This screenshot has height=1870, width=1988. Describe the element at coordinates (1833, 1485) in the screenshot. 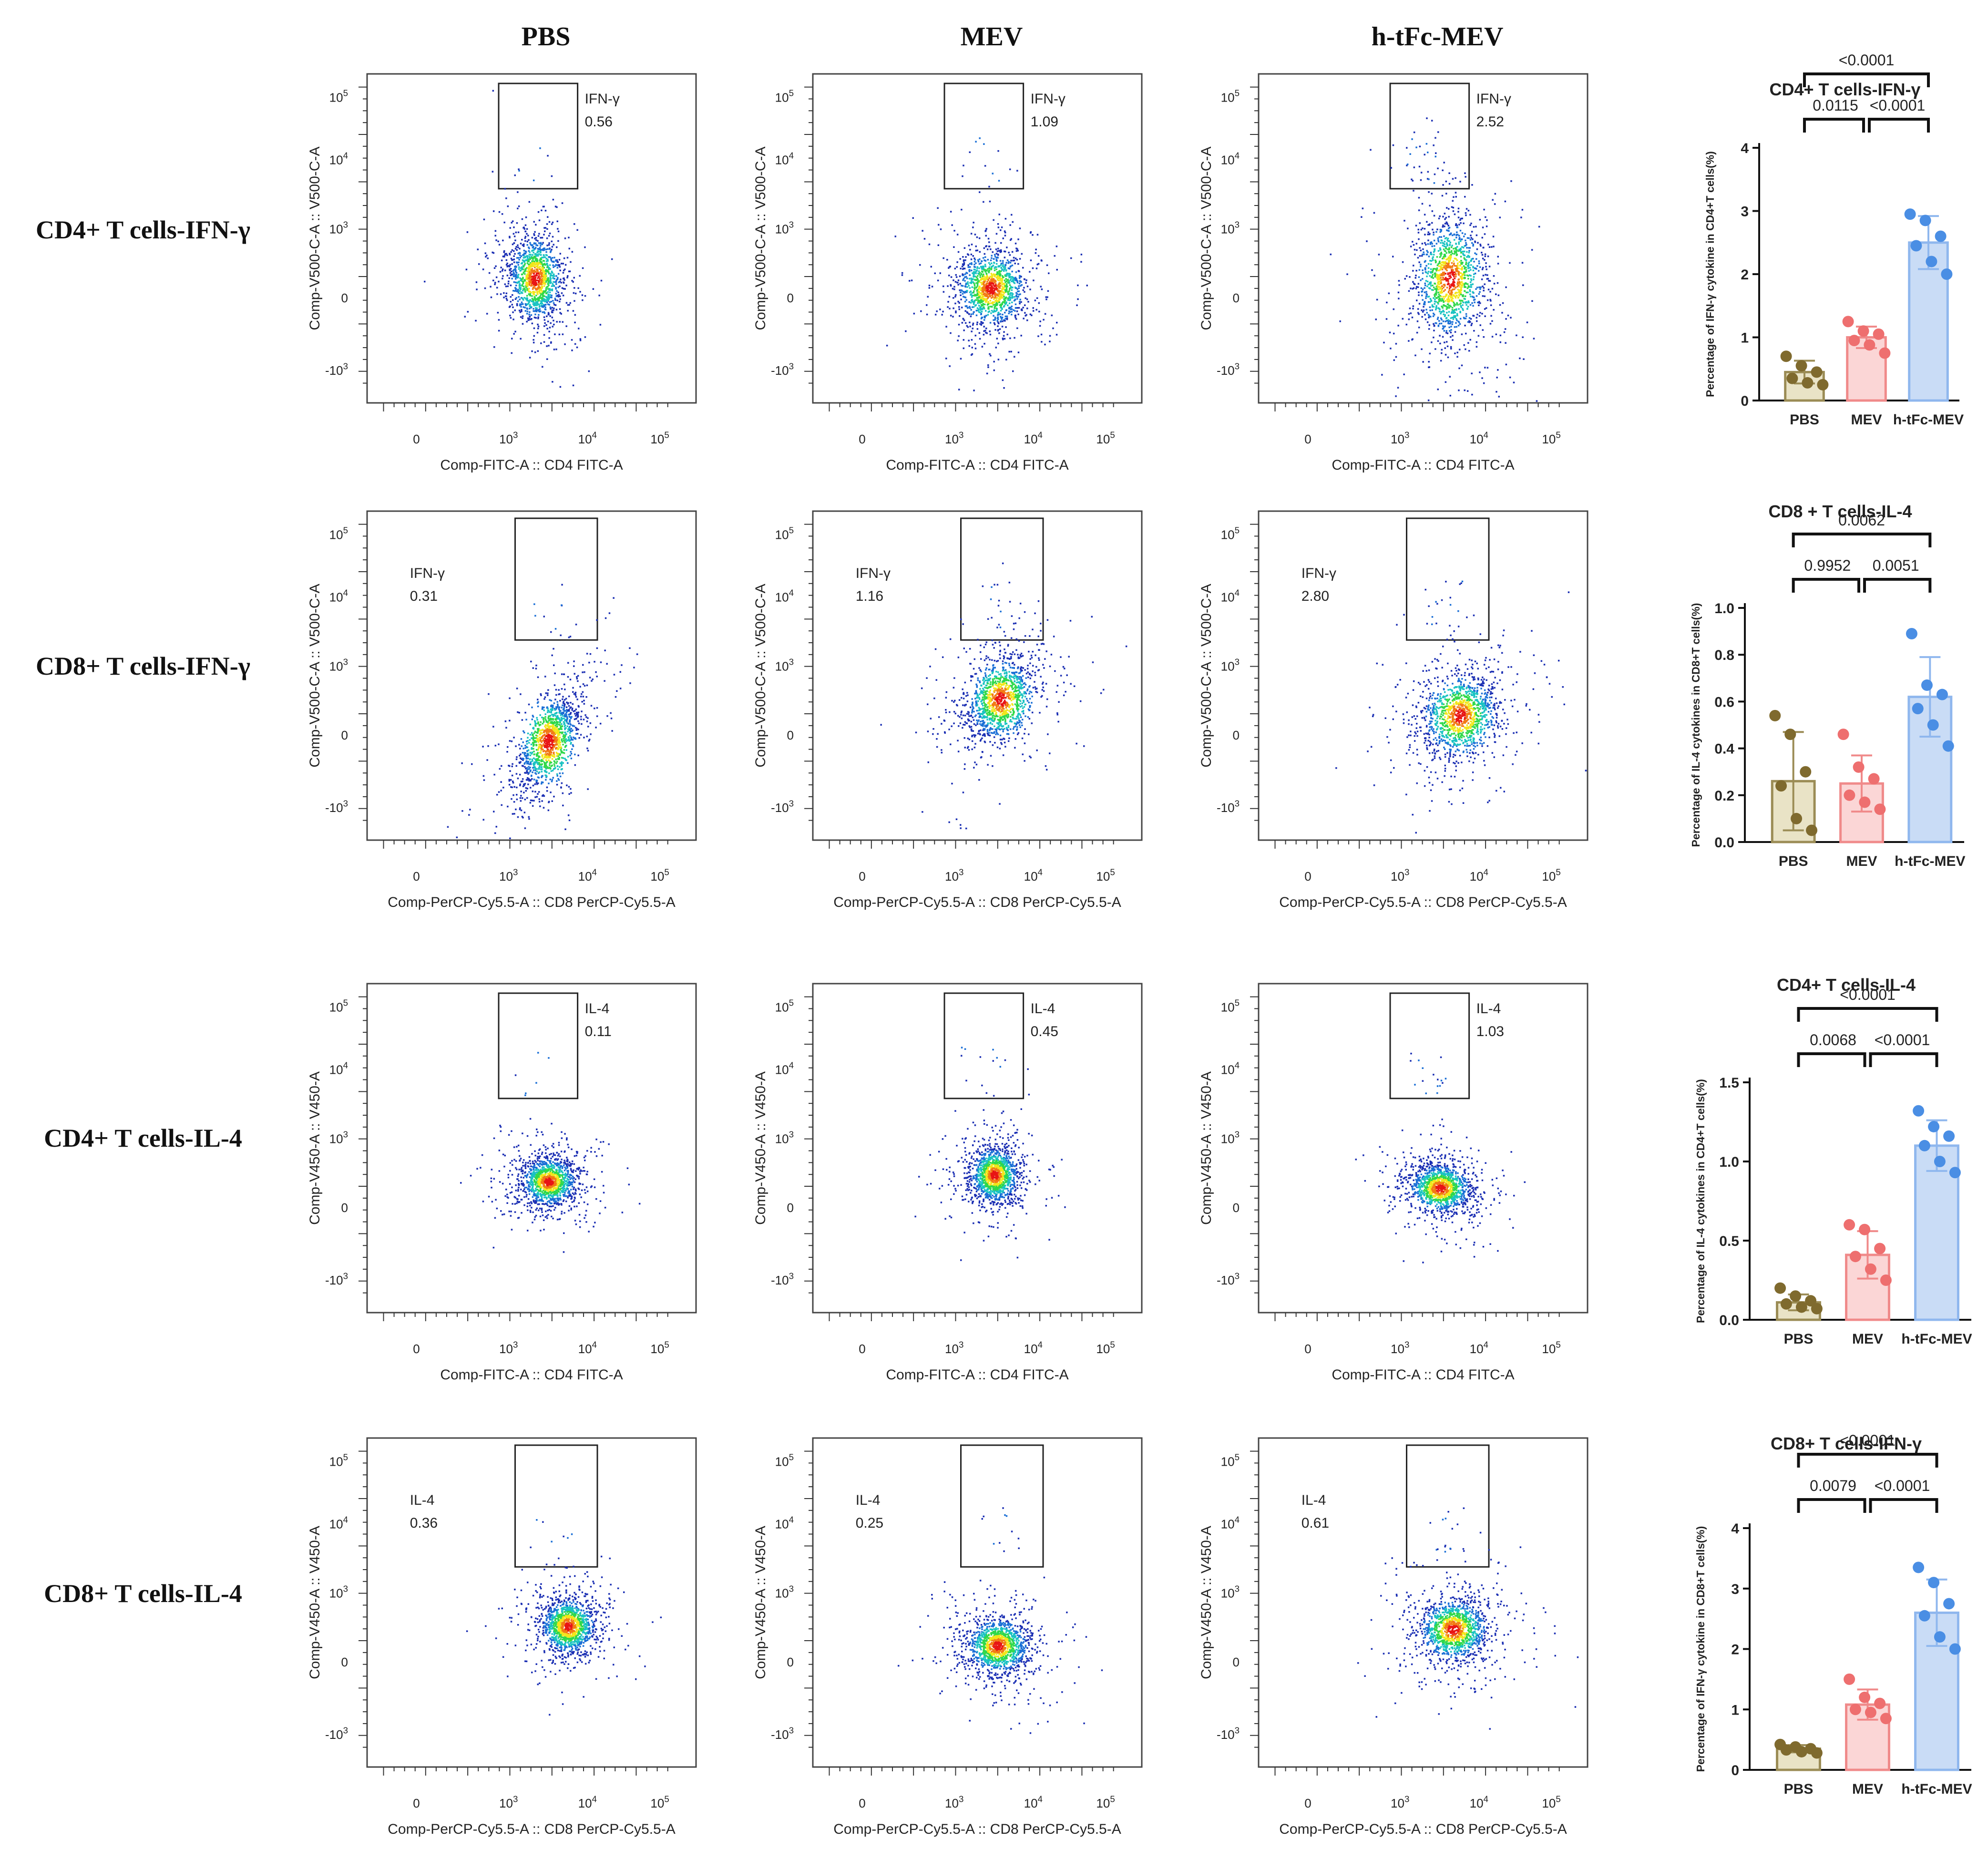

I see `significance-label: 0.0079` at that location.